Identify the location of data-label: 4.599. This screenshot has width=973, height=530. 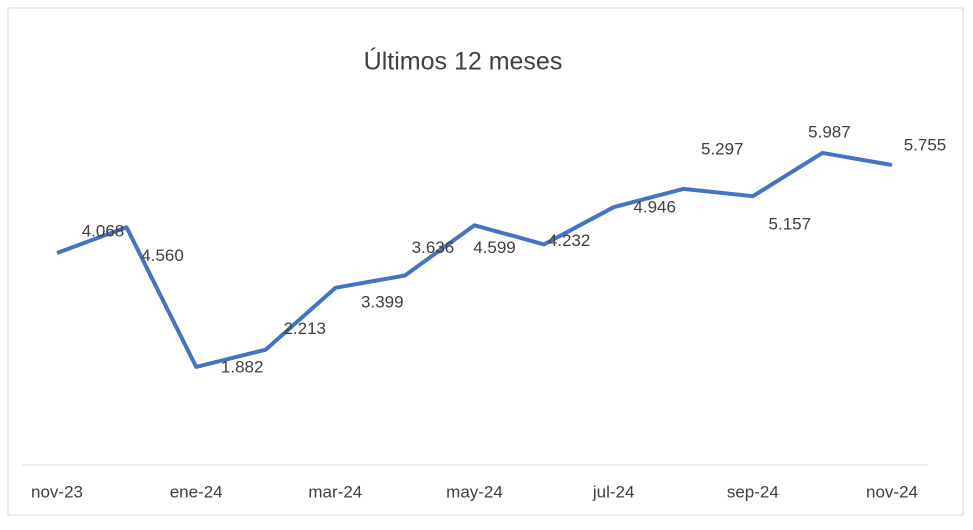
(494, 247).